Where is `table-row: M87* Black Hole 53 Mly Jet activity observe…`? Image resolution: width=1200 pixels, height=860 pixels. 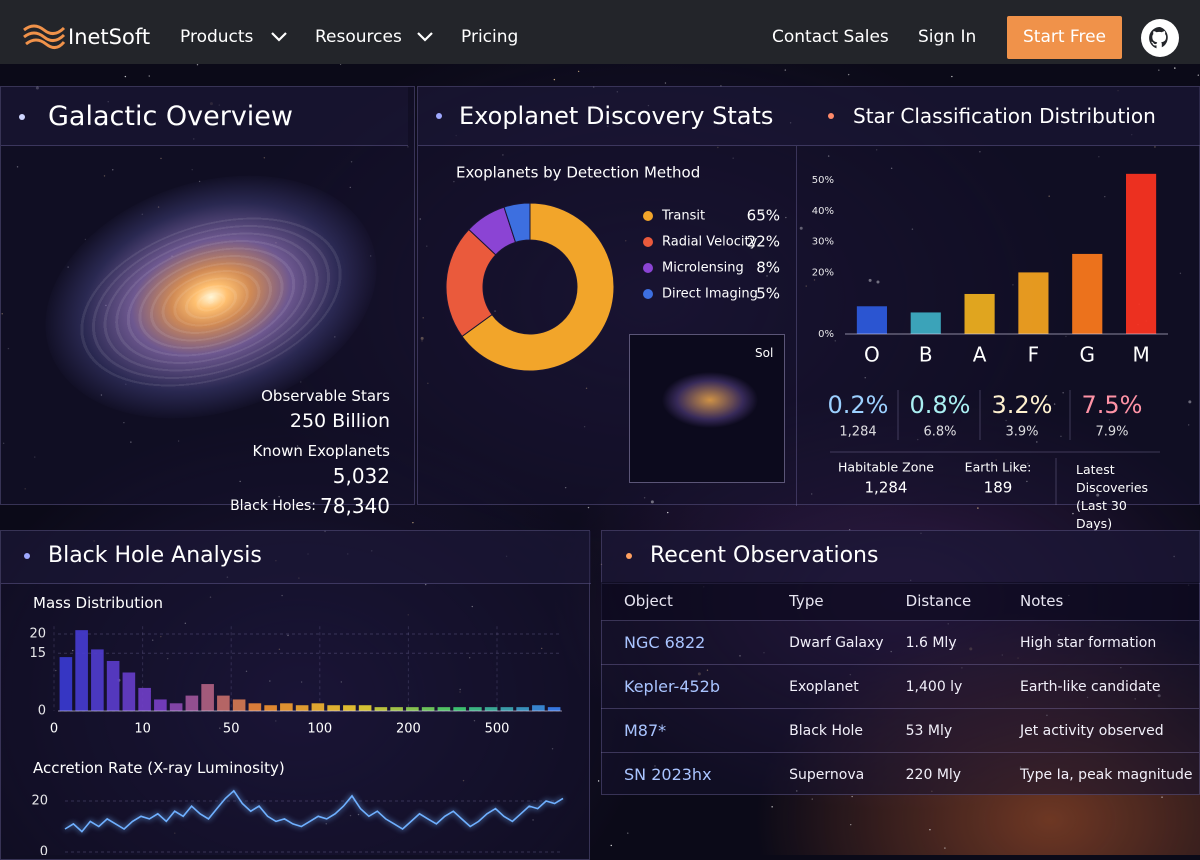 table-row: M87* Black Hole 53 Mly Jet activity observe… is located at coordinates (900, 730).